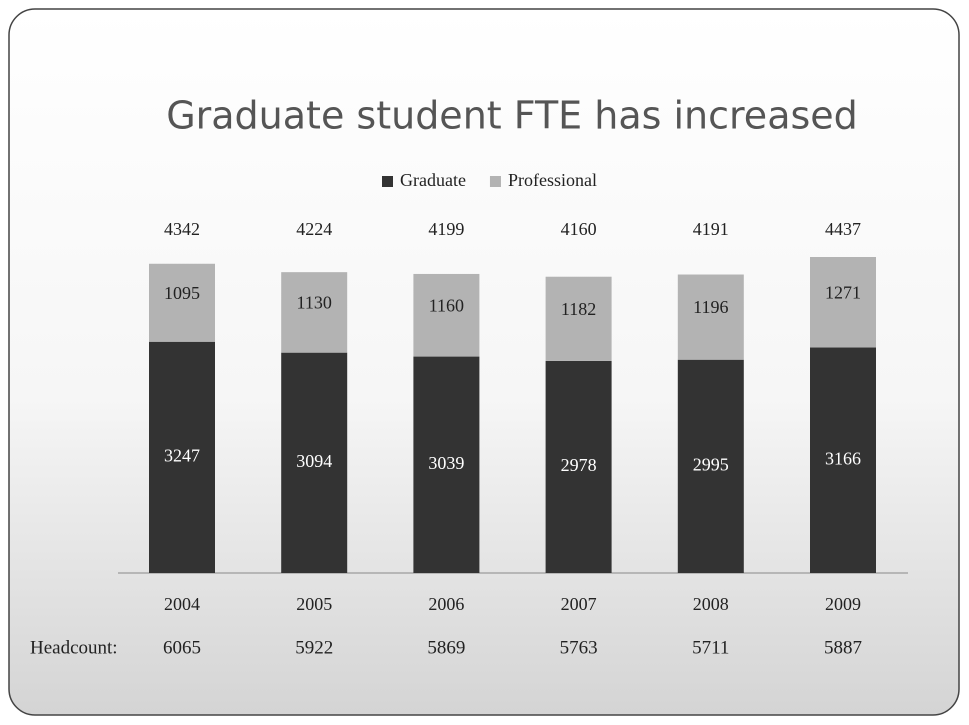 The width and height of the screenshot is (969, 725). What do you see at coordinates (710, 647) in the screenshot?
I see `headcount-value: 5711` at bounding box center [710, 647].